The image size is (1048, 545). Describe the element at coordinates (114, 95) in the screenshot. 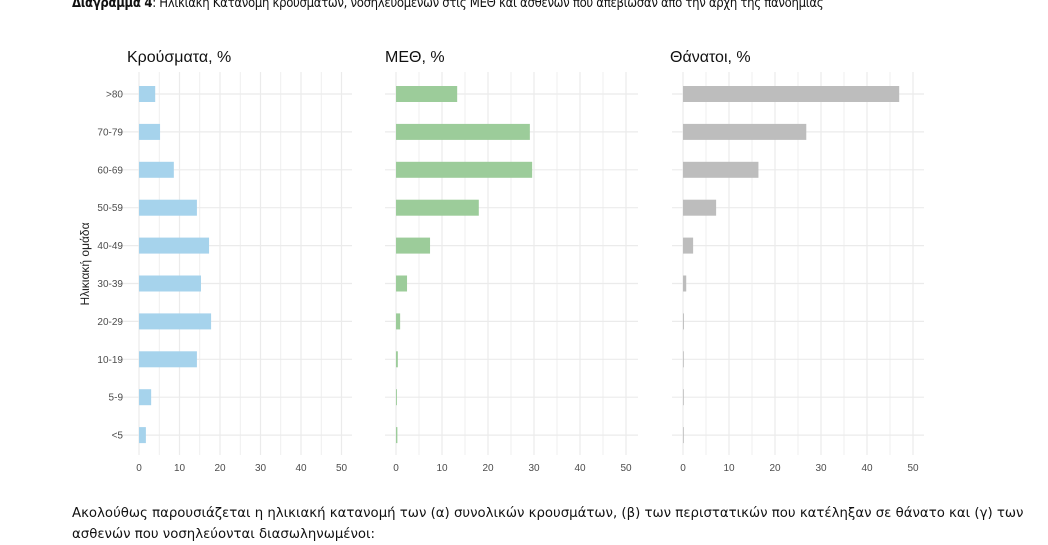

I see `y-tick-label: >80` at that location.